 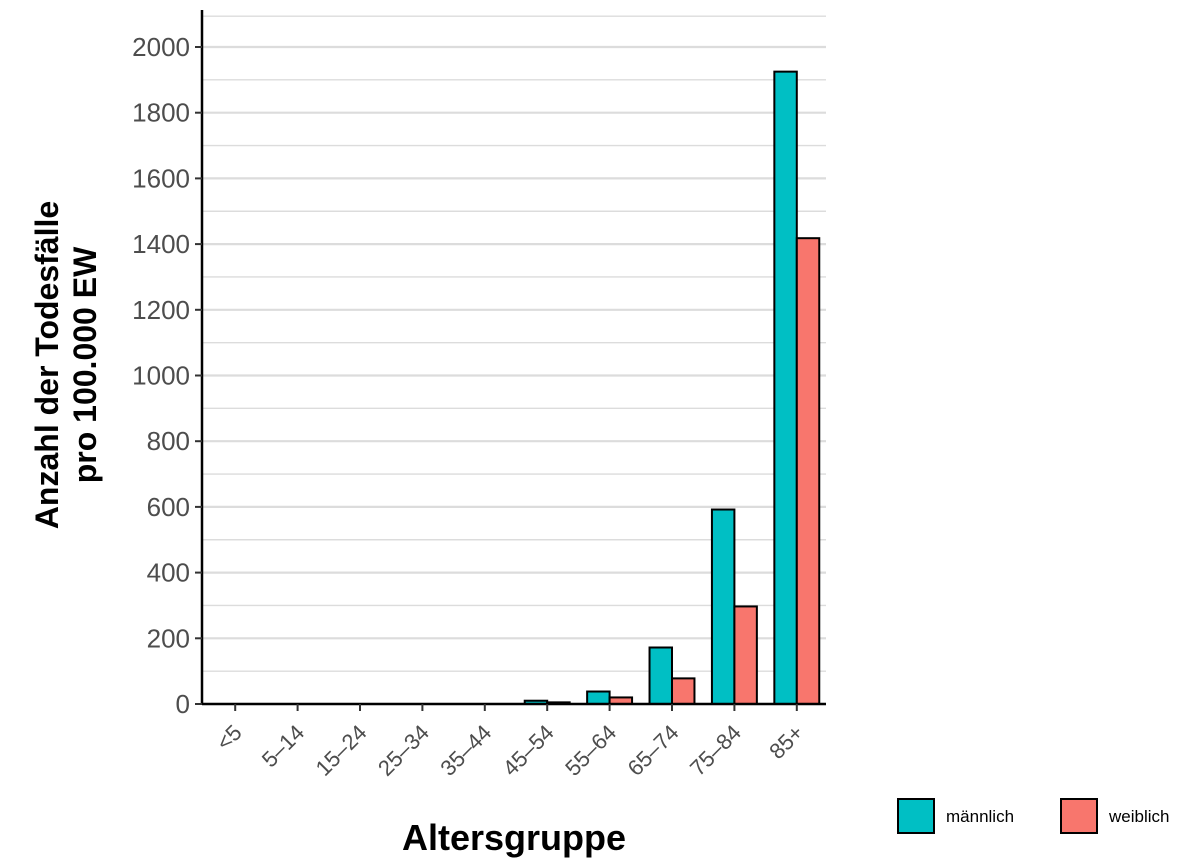 I want to click on x-tick-label: 15–24, so click(x=341, y=750).